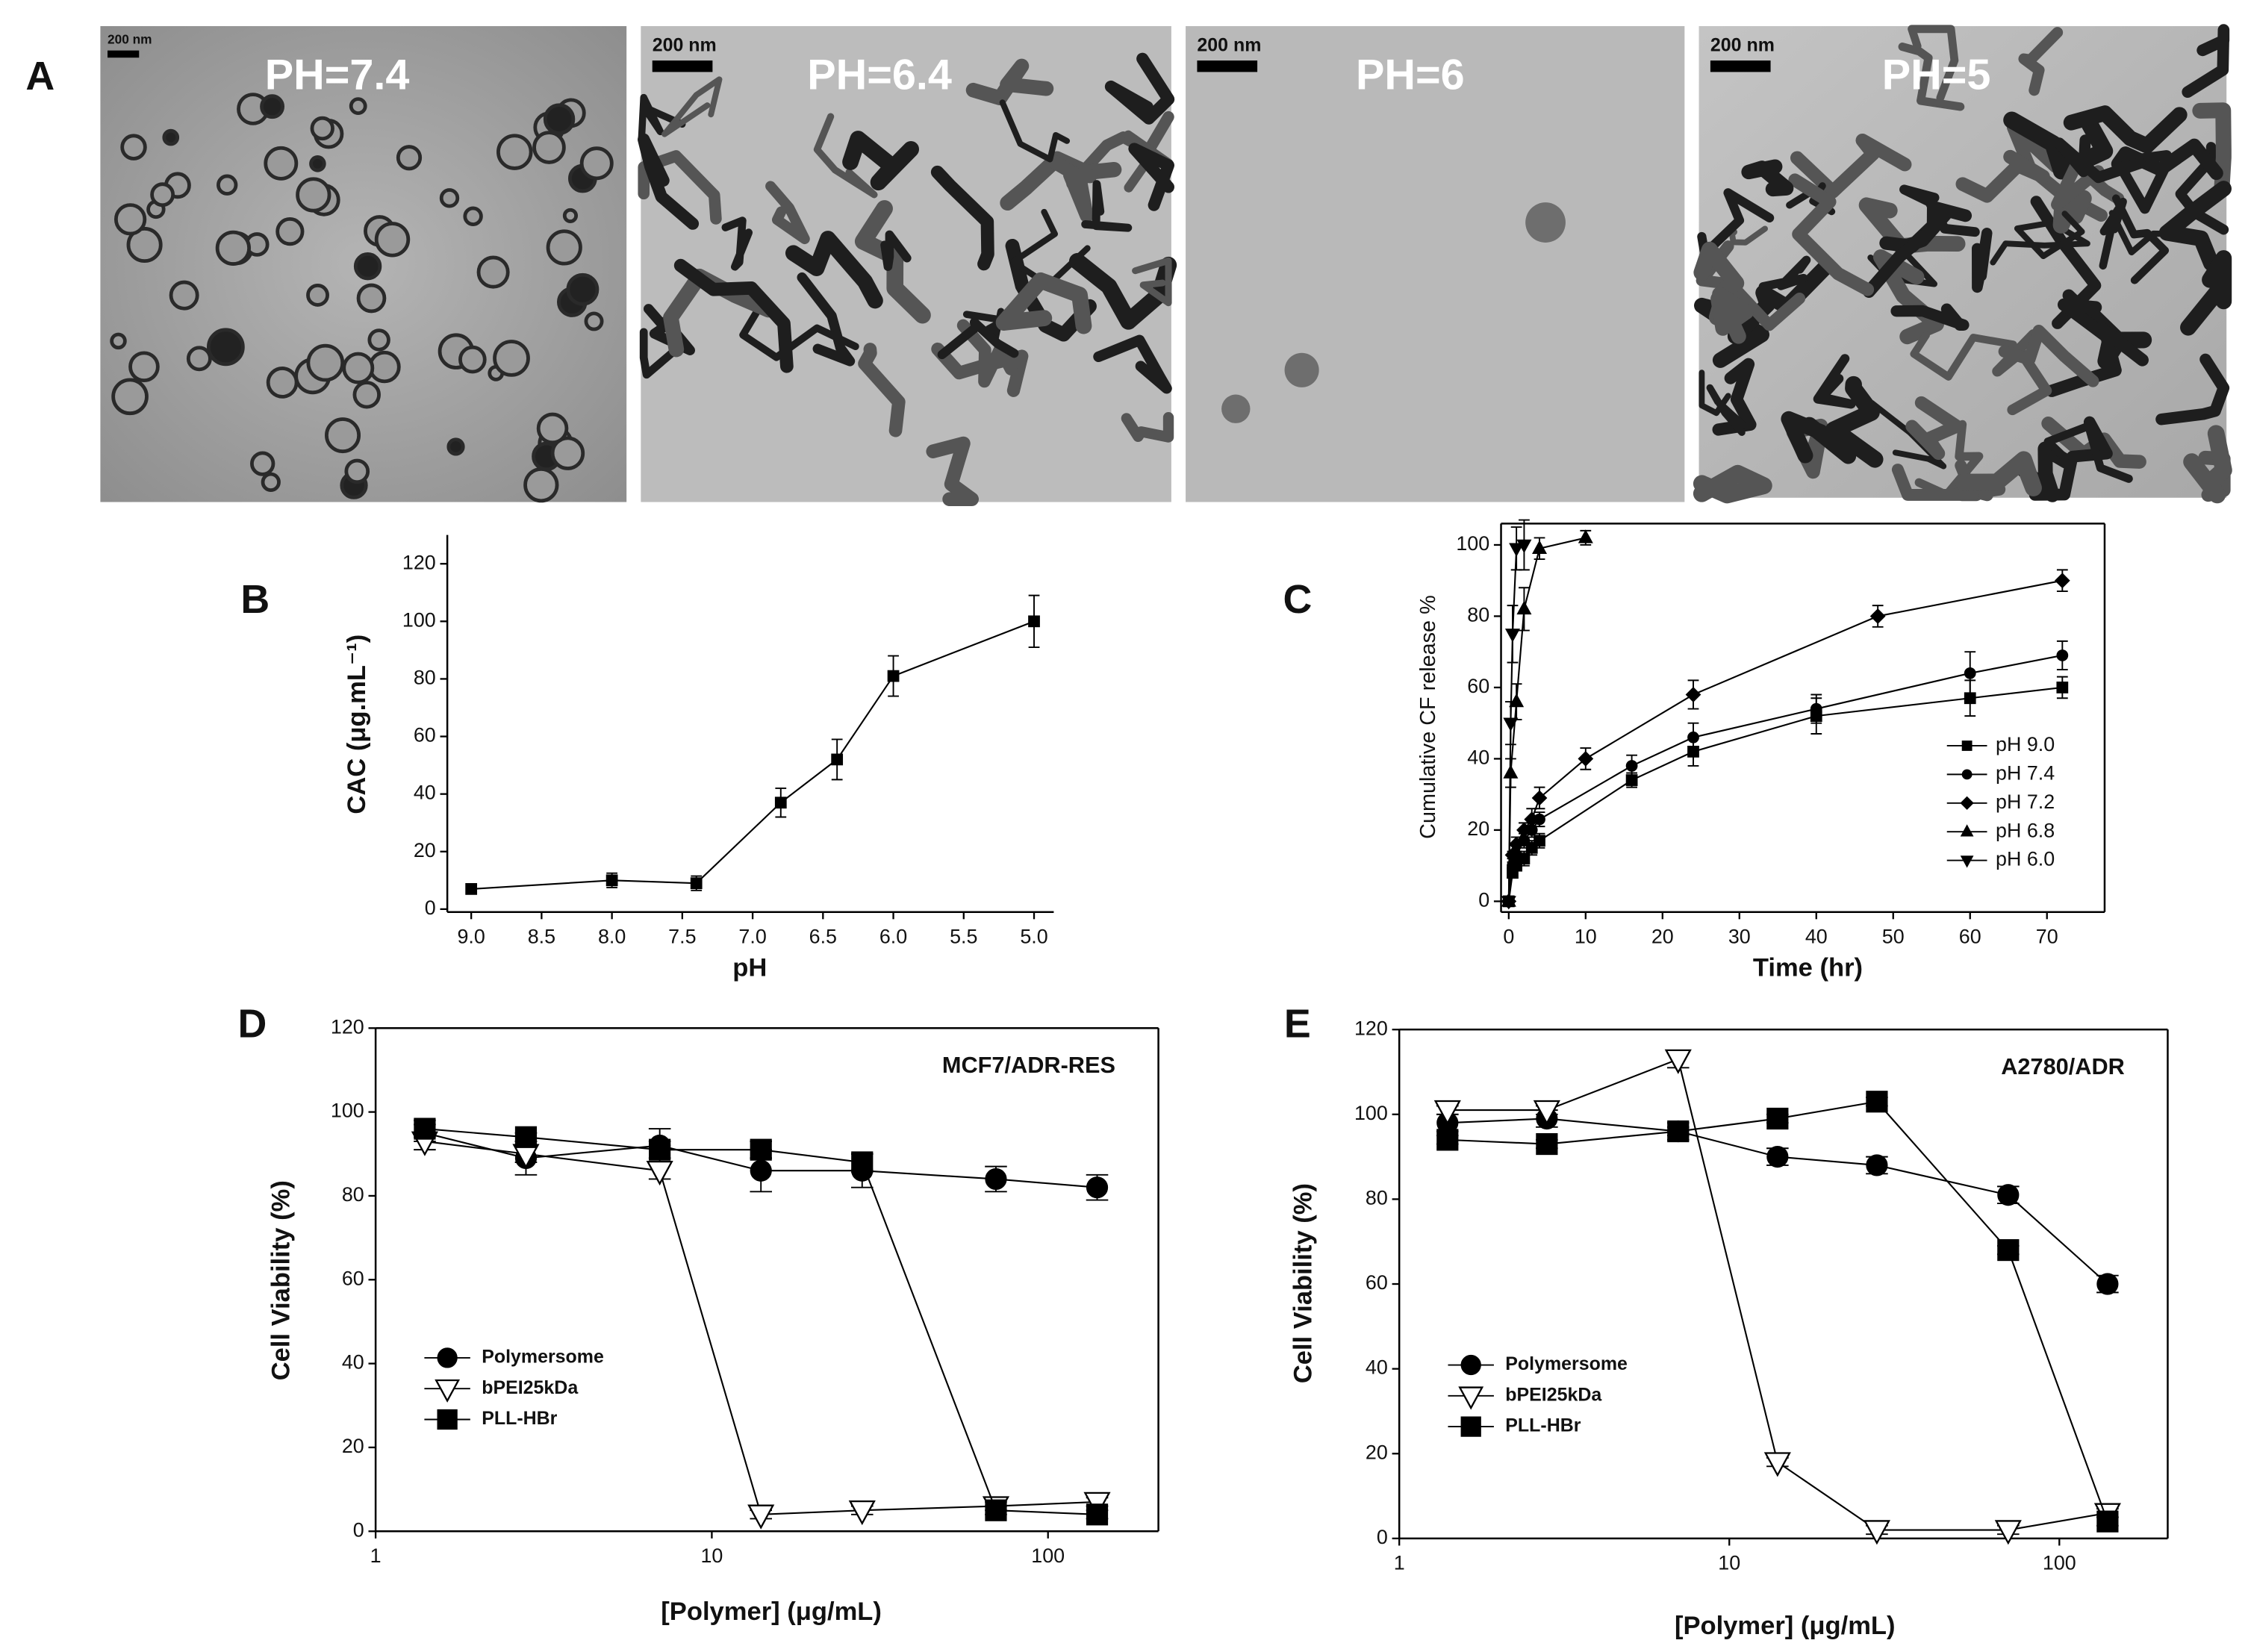 This screenshot has height=1652, width=2248. What do you see at coordinates (2025, 773) in the screenshot?
I see `legend-label: pH 7.4` at bounding box center [2025, 773].